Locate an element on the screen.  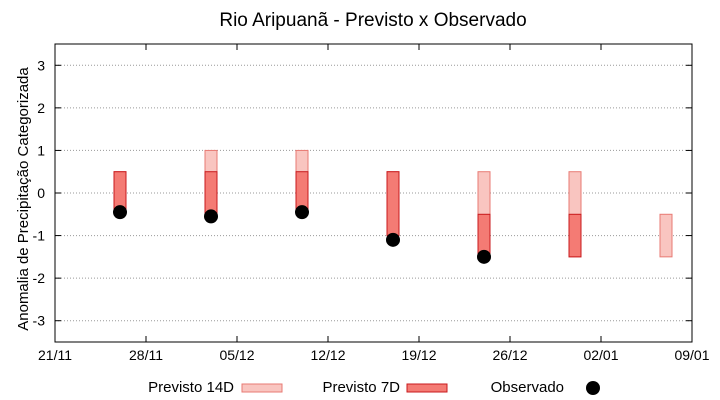
legend-swatch-forecast14 is located at coordinates (262, 388).